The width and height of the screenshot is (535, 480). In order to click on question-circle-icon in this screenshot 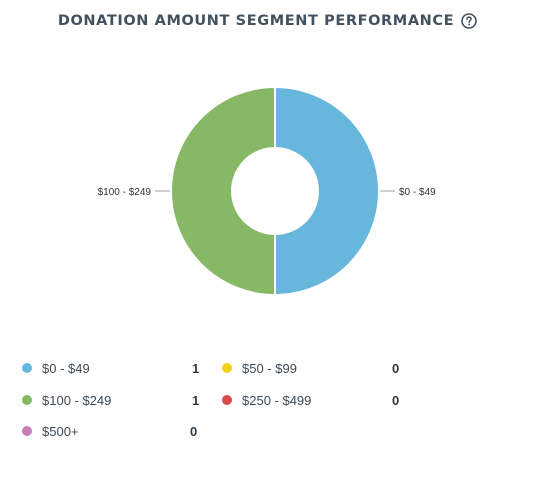, I will do `click(469, 21)`.